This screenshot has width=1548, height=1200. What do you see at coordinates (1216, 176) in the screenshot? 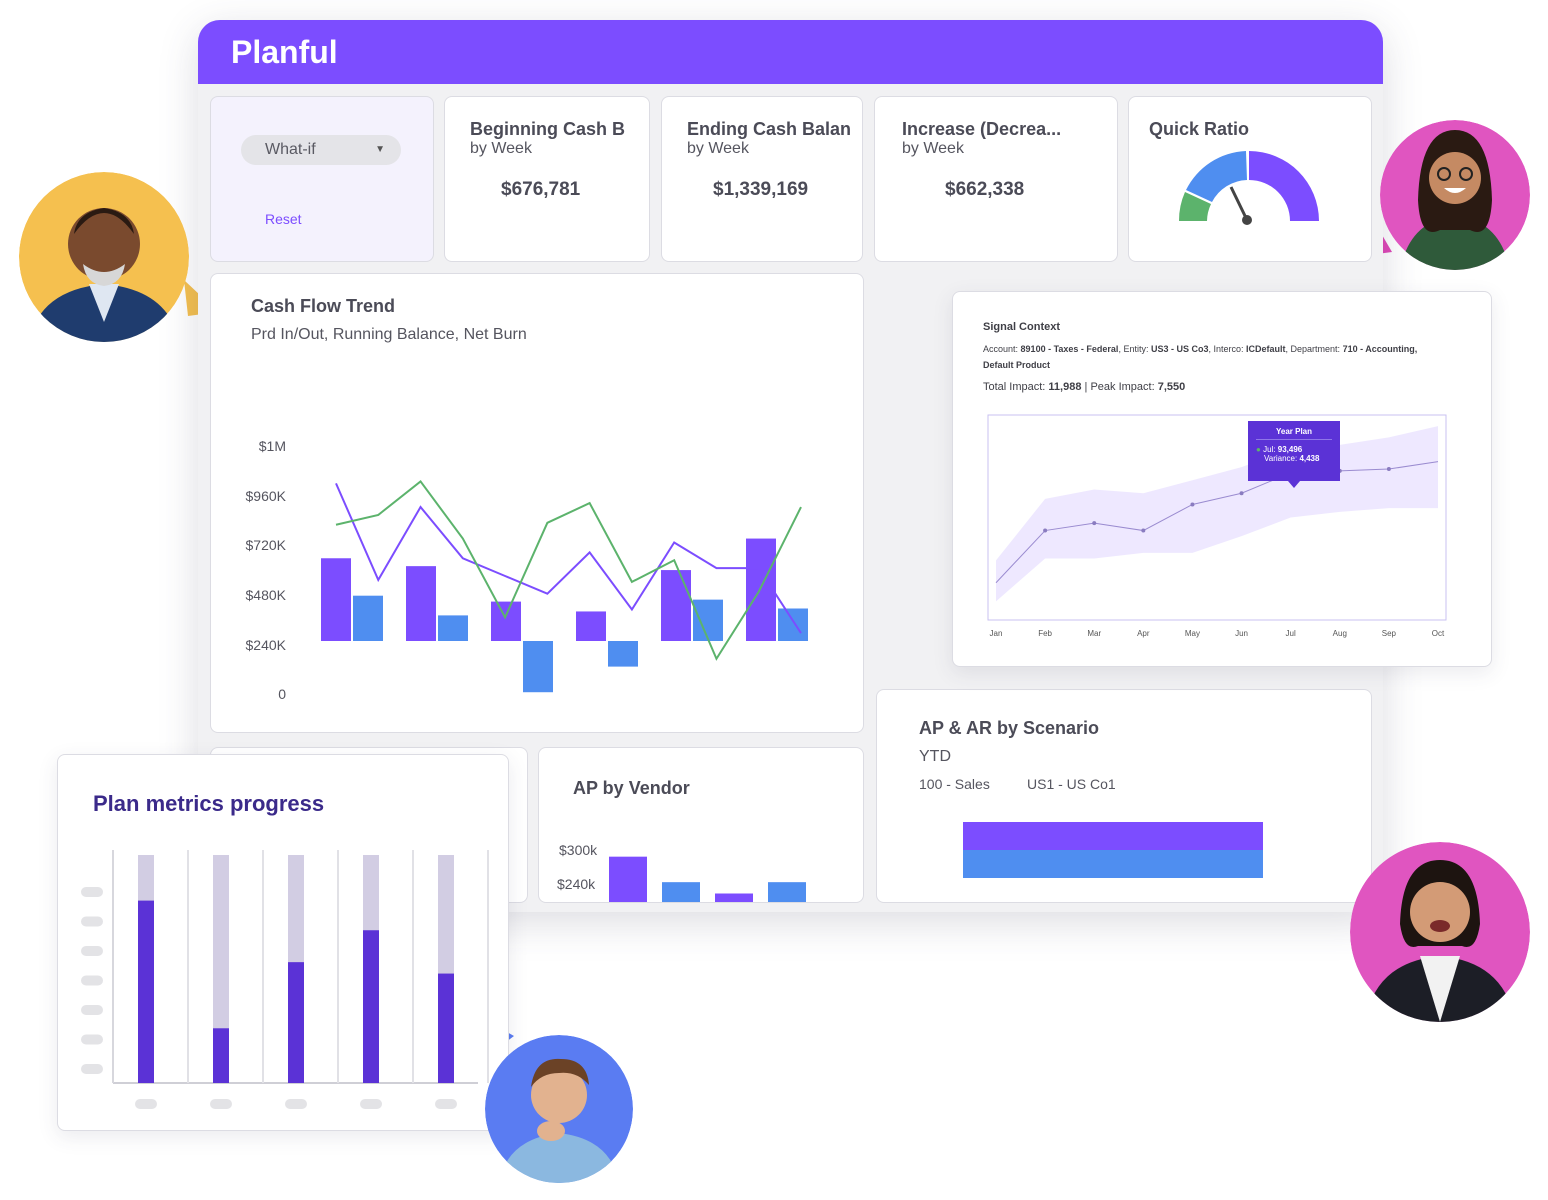
I see `gauge-segment-mid` at bounding box center [1216, 176].